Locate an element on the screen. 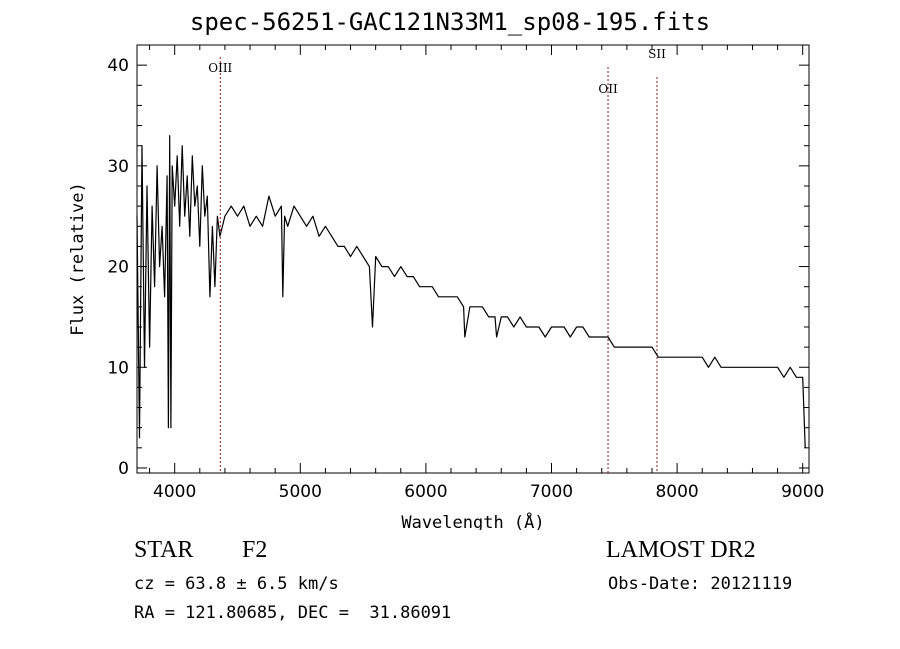 The image size is (900, 649). y-tick-label: 30 is located at coordinates (118, 167).